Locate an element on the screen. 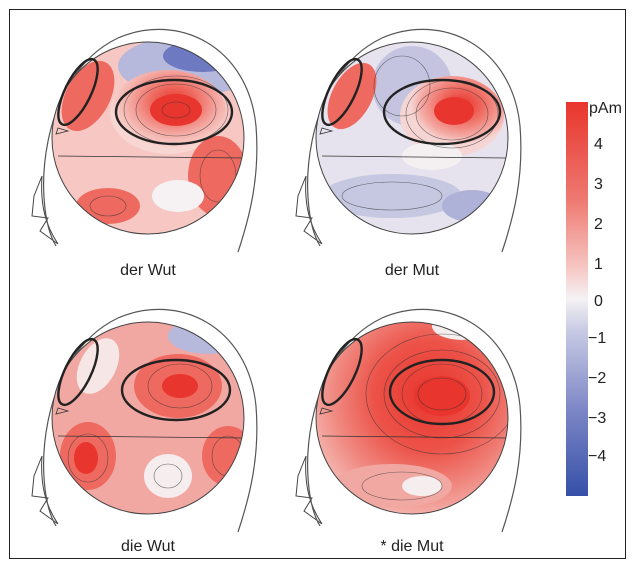 This screenshot has height=564, width=637. head-outline-face is located at coordinates (45, 210).